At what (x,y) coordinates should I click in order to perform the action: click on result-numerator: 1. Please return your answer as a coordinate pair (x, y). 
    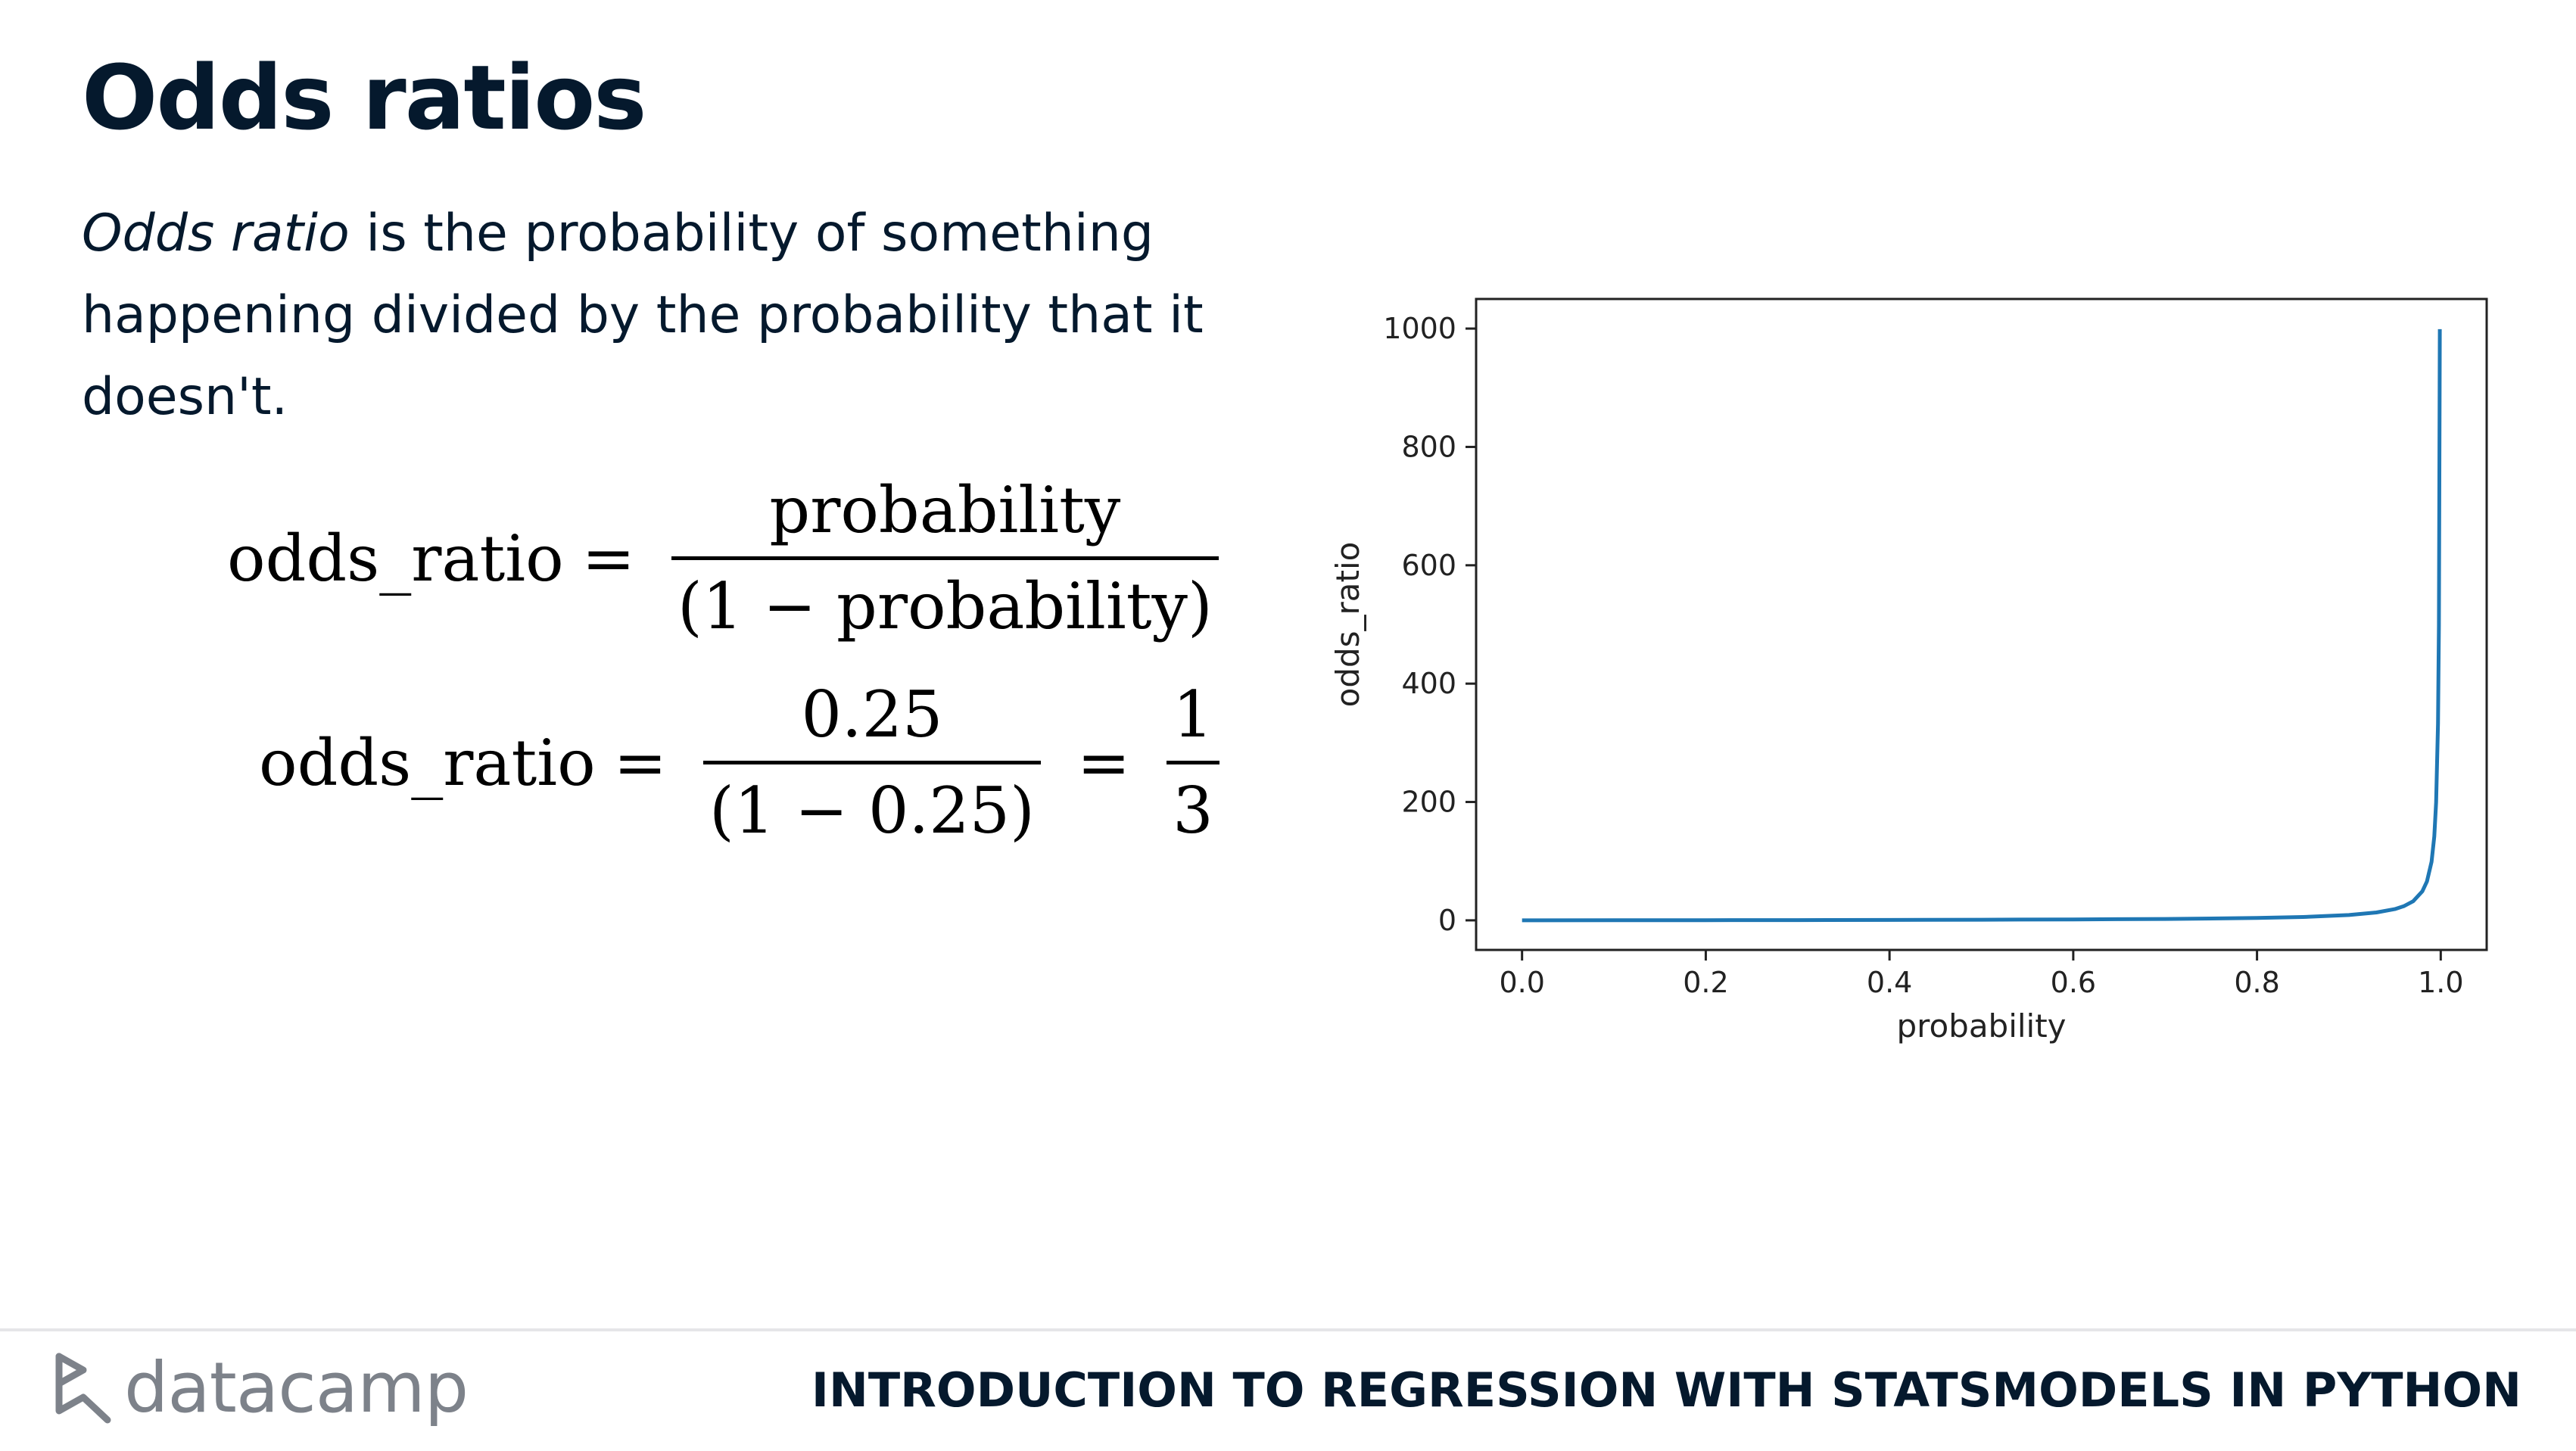
    Looking at the image, I should click on (1193, 715).